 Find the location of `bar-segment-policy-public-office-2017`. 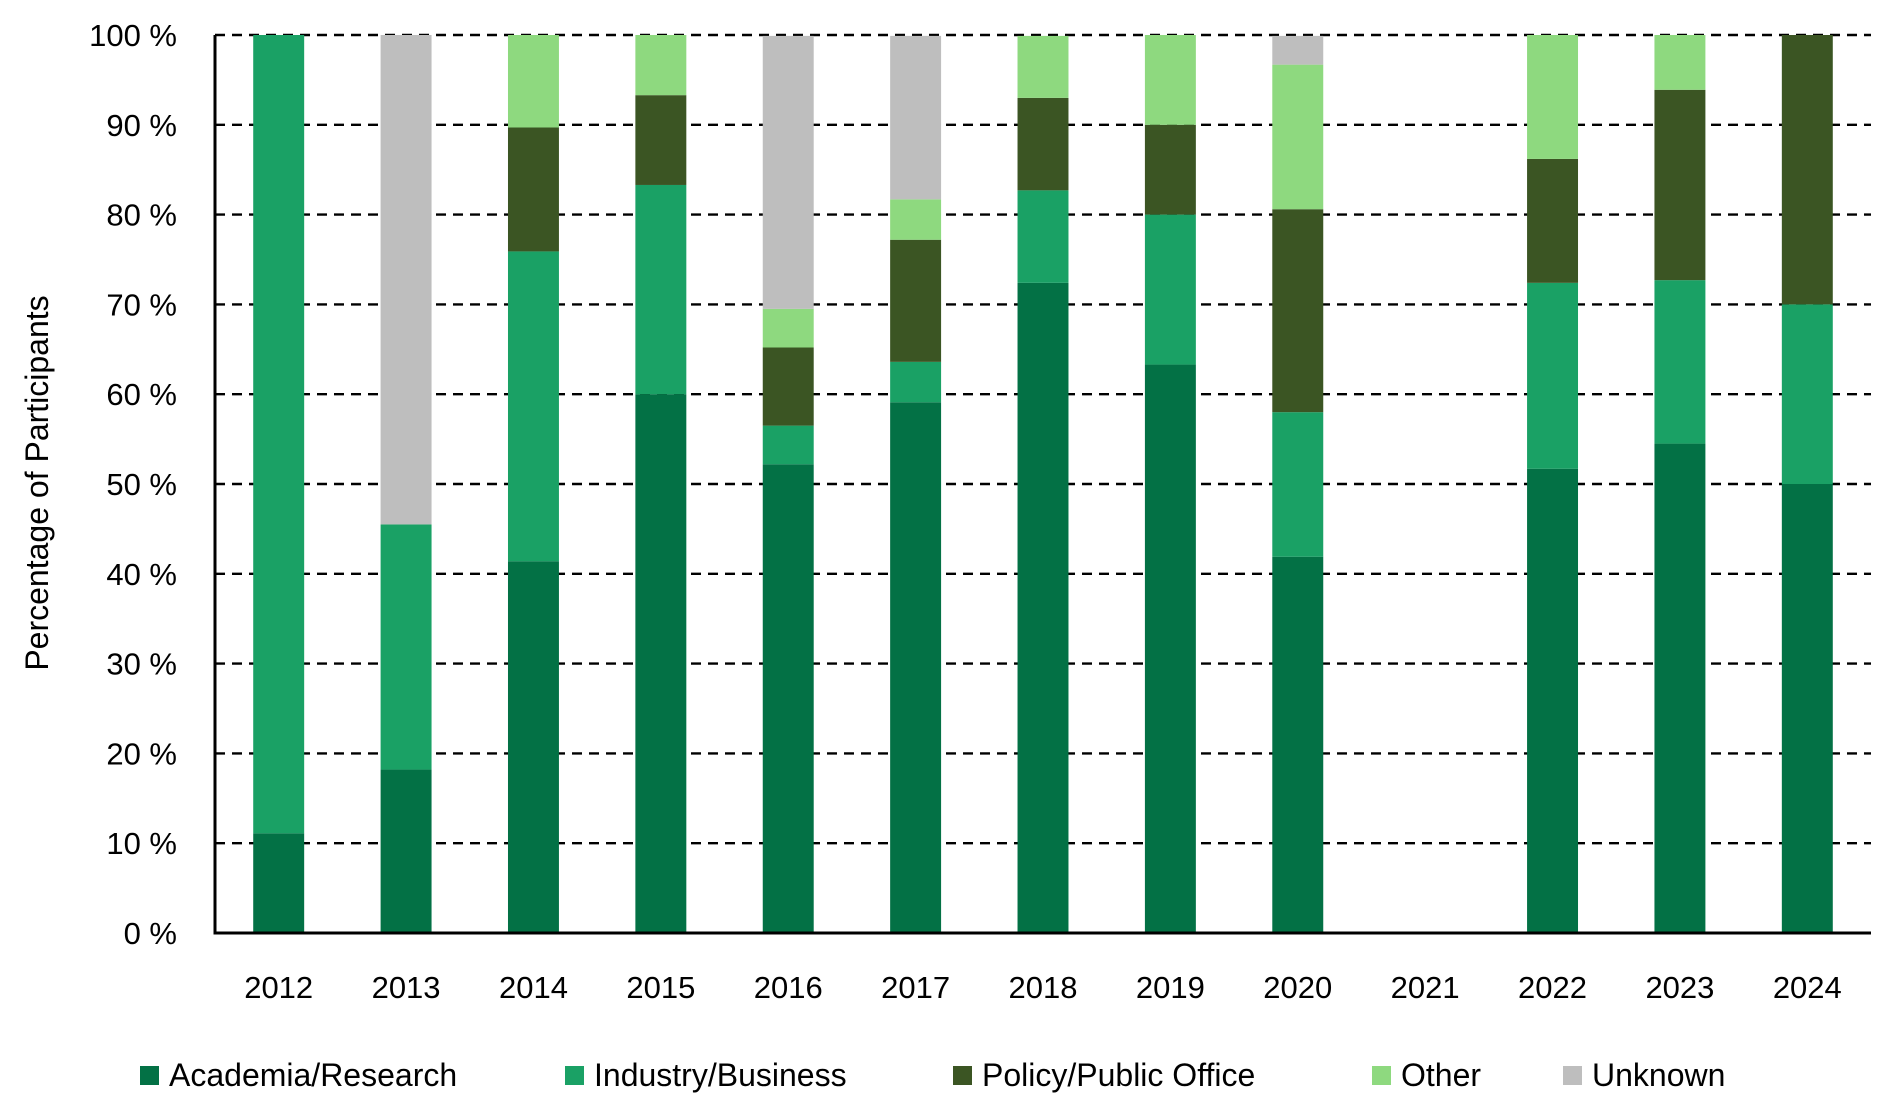

bar-segment-policy-public-office-2017 is located at coordinates (916, 300).